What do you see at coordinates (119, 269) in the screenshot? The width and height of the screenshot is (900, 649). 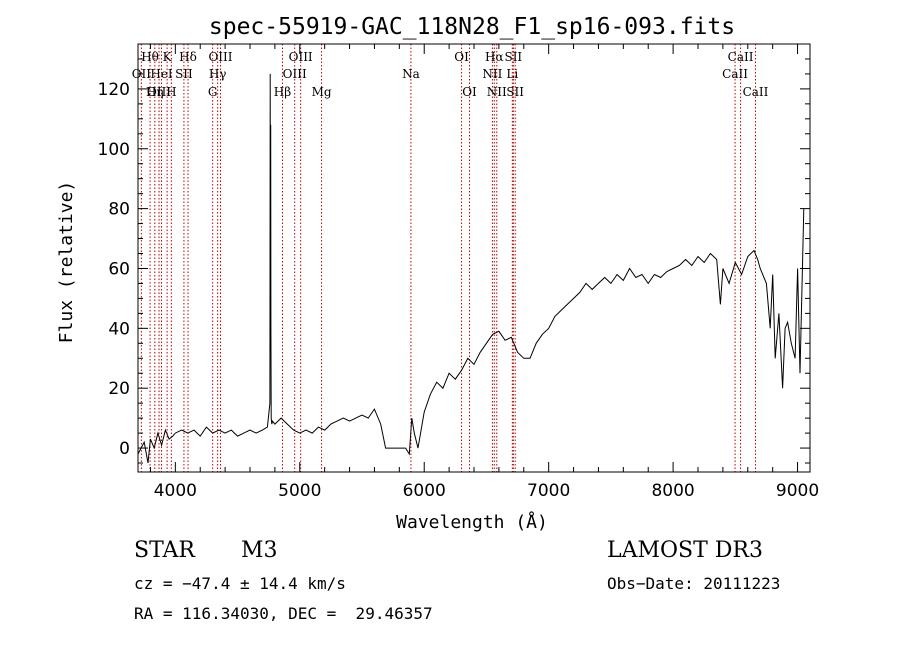 I see `y-tick-label: 60` at bounding box center [119, 269].